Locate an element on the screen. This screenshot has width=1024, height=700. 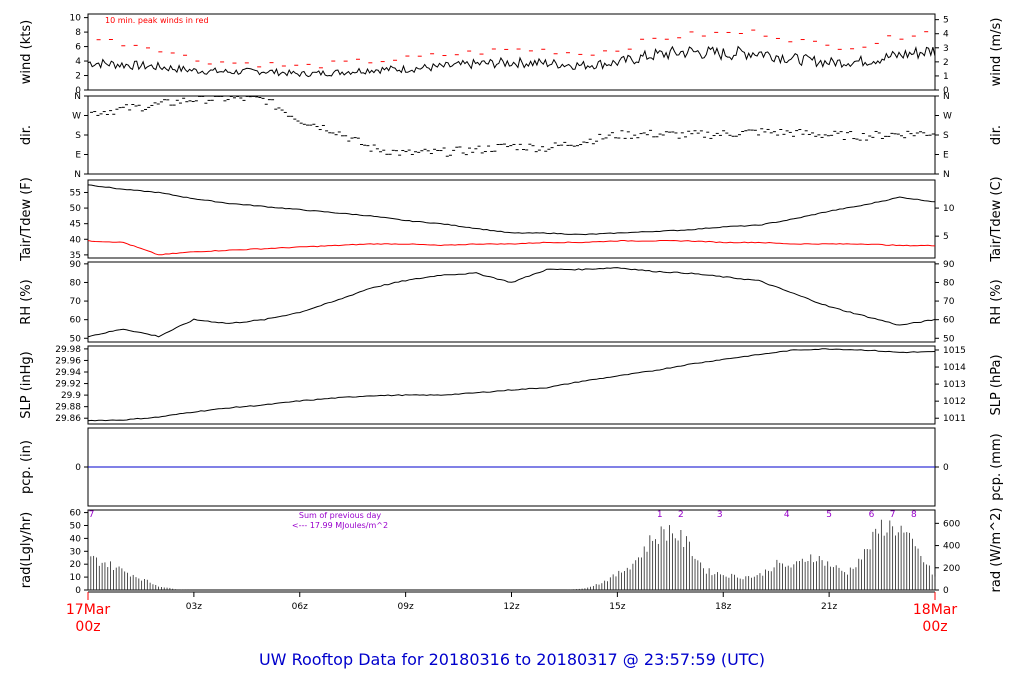
ytick-label-right-pcp: 0 is located at coordinates (946, 468).